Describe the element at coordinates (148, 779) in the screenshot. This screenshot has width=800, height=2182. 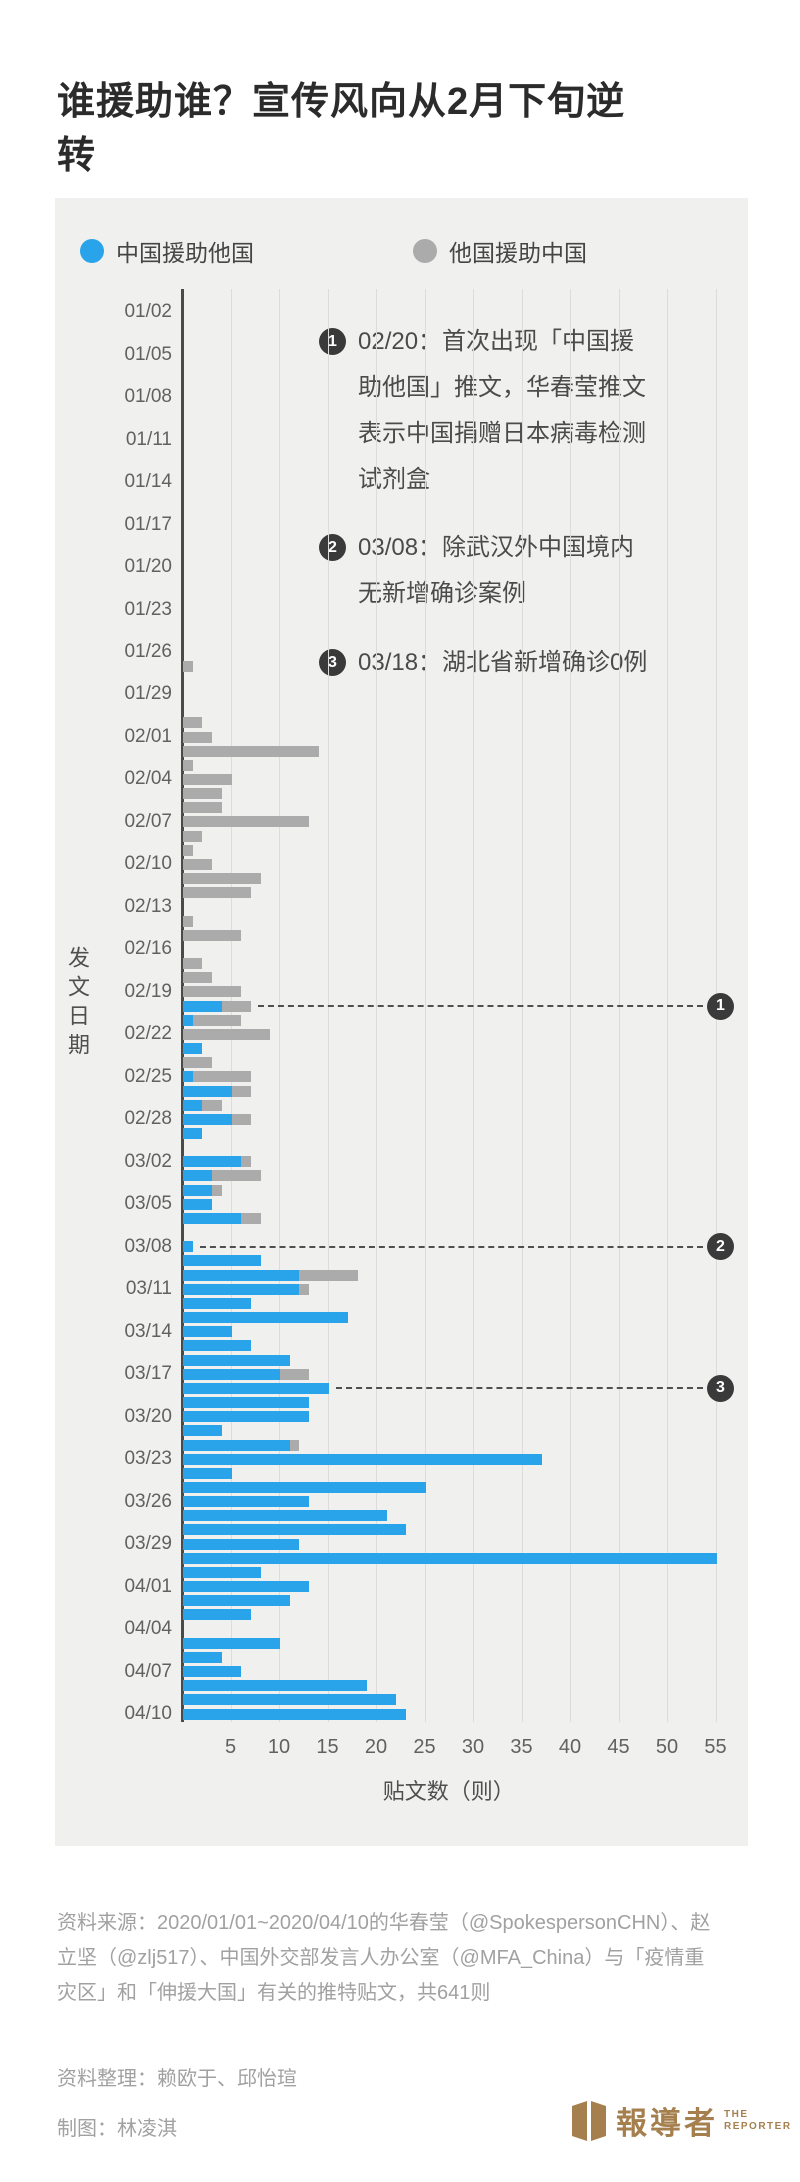
I see `y-date-label-02/04: 02/04` at that location.